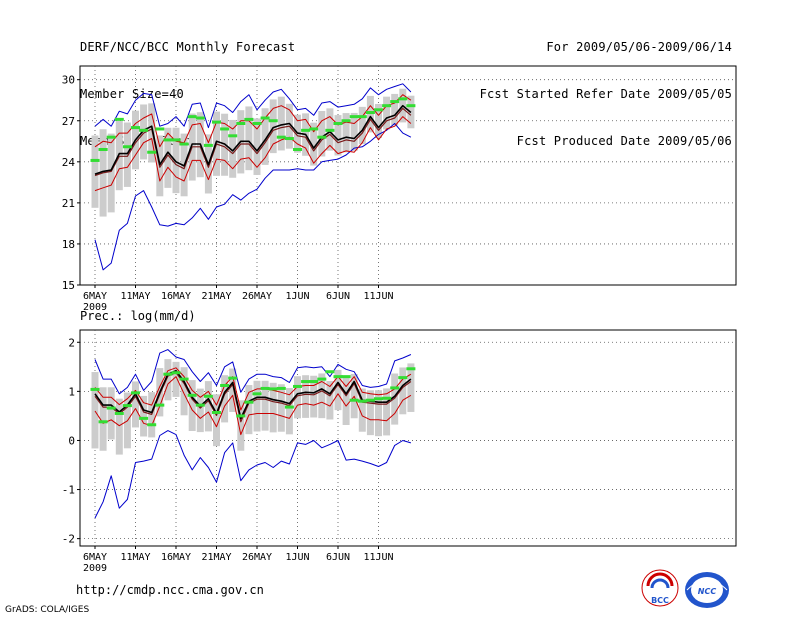 The width and height of the screenshot is (800, 618). What do you see at coordinates (68, 285) in the screenshot?
I see `temp-ytick-label: 15` at bounding box center [68, 285].